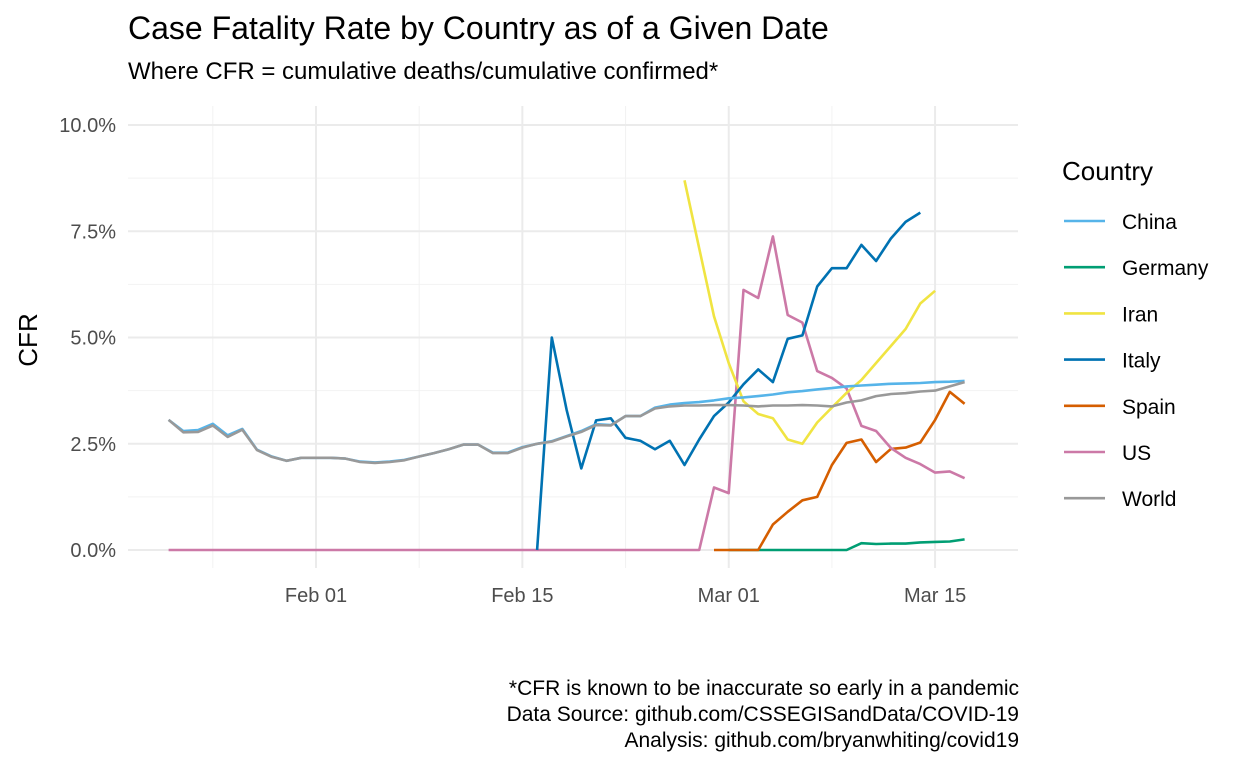 This screenshot has width=1248, height=768. What do you see at coordinates (935, 596) in the screenshot?
I see `x-tick-label: Mar 15` at bounding box center [935, 596].